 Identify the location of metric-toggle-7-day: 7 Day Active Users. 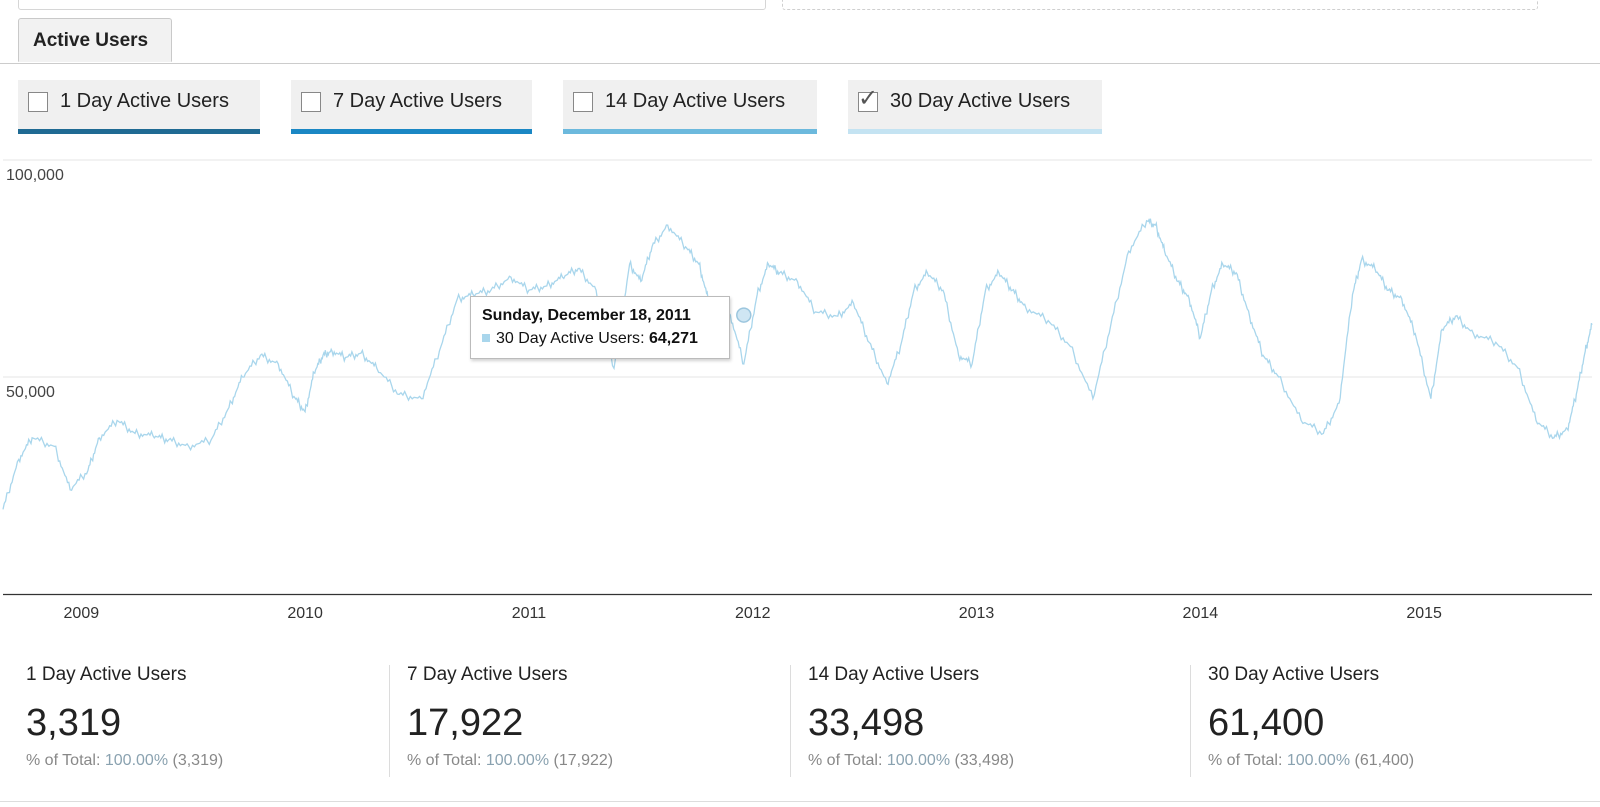
(411, 107).